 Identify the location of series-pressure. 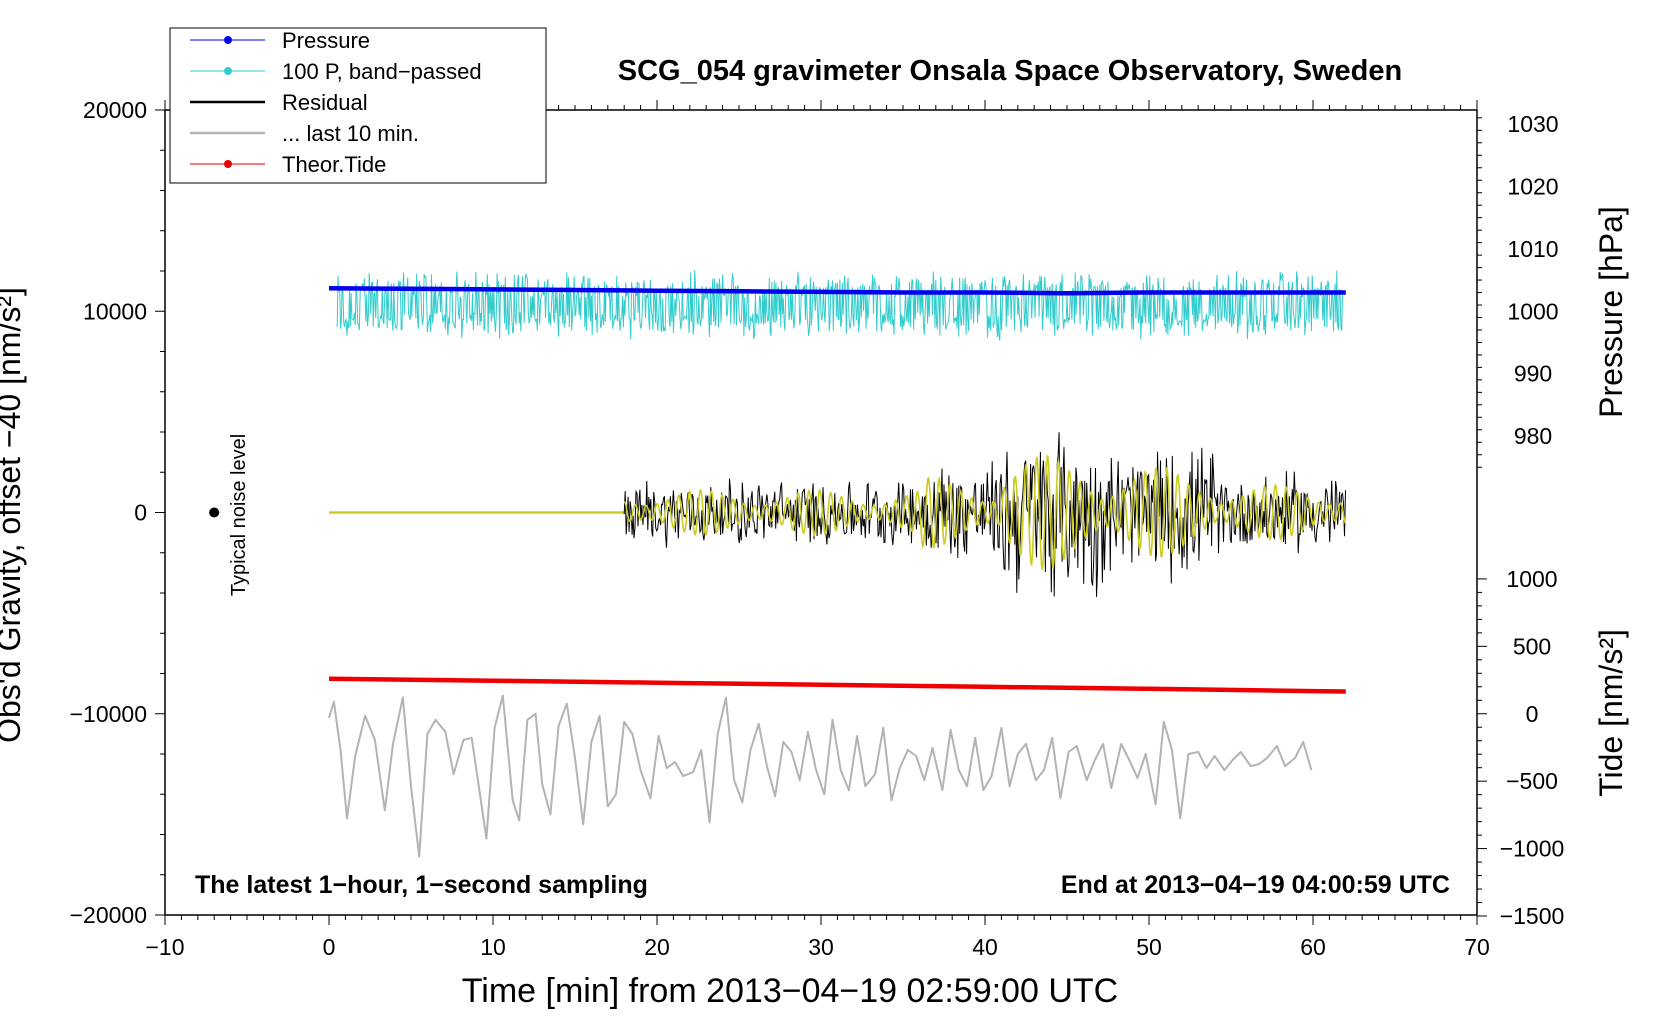
(837, 290).